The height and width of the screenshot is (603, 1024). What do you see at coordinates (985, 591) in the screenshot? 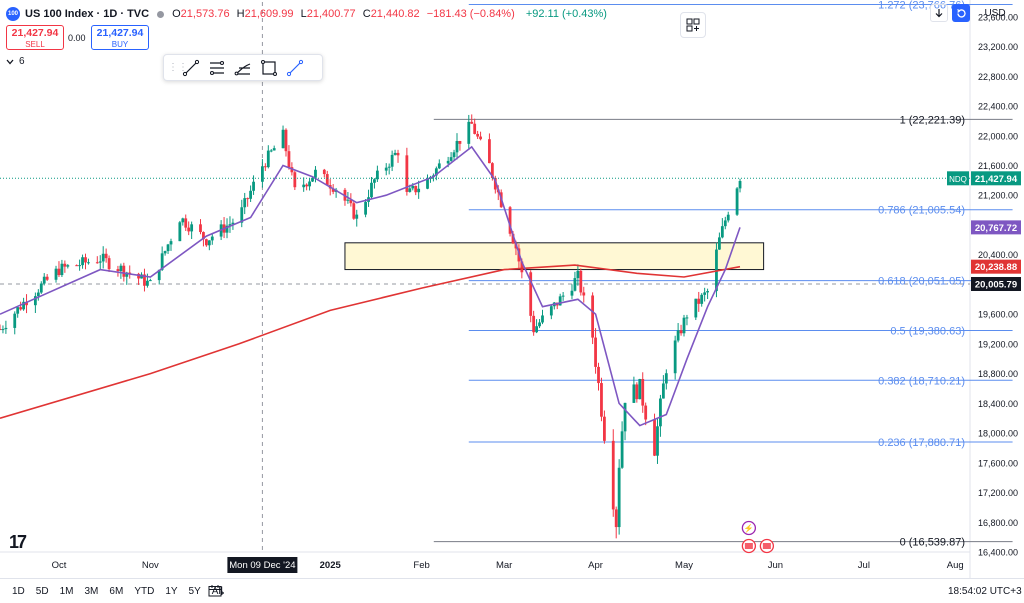
I see `clock-display: 18:54:02 UTC+3` at bounding box center [985, 591].